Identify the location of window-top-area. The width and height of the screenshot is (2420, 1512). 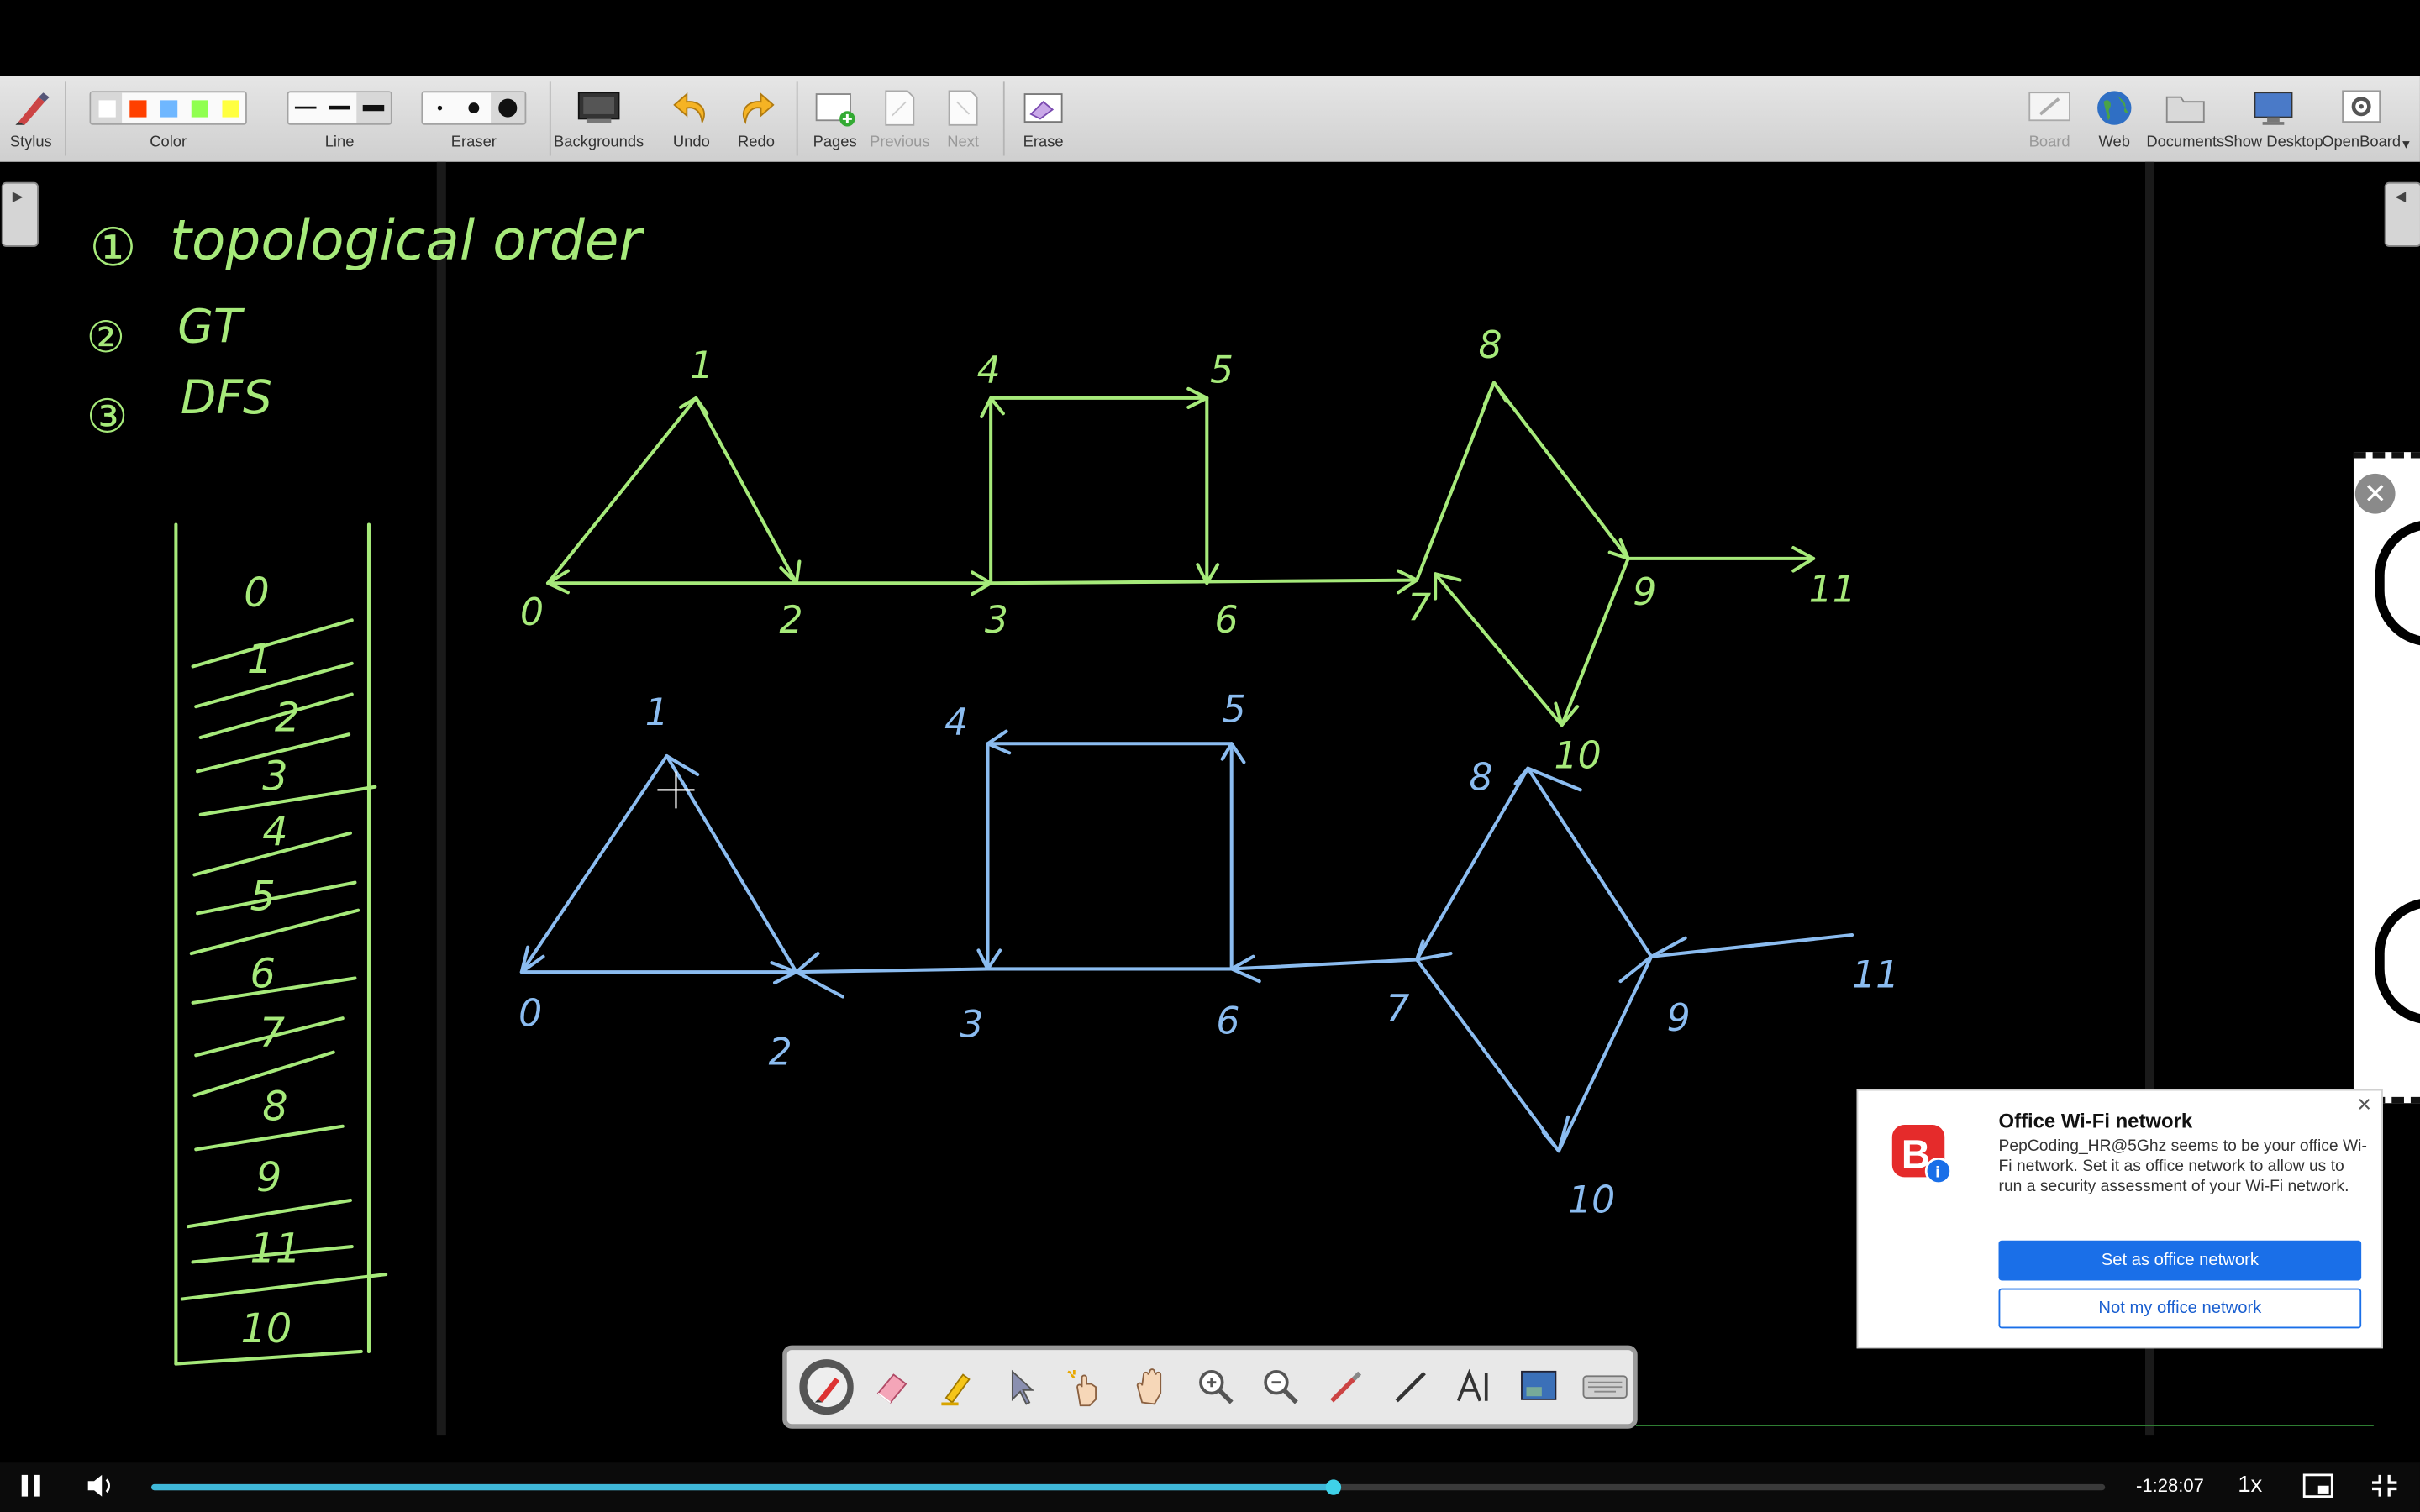
(1210, 38).